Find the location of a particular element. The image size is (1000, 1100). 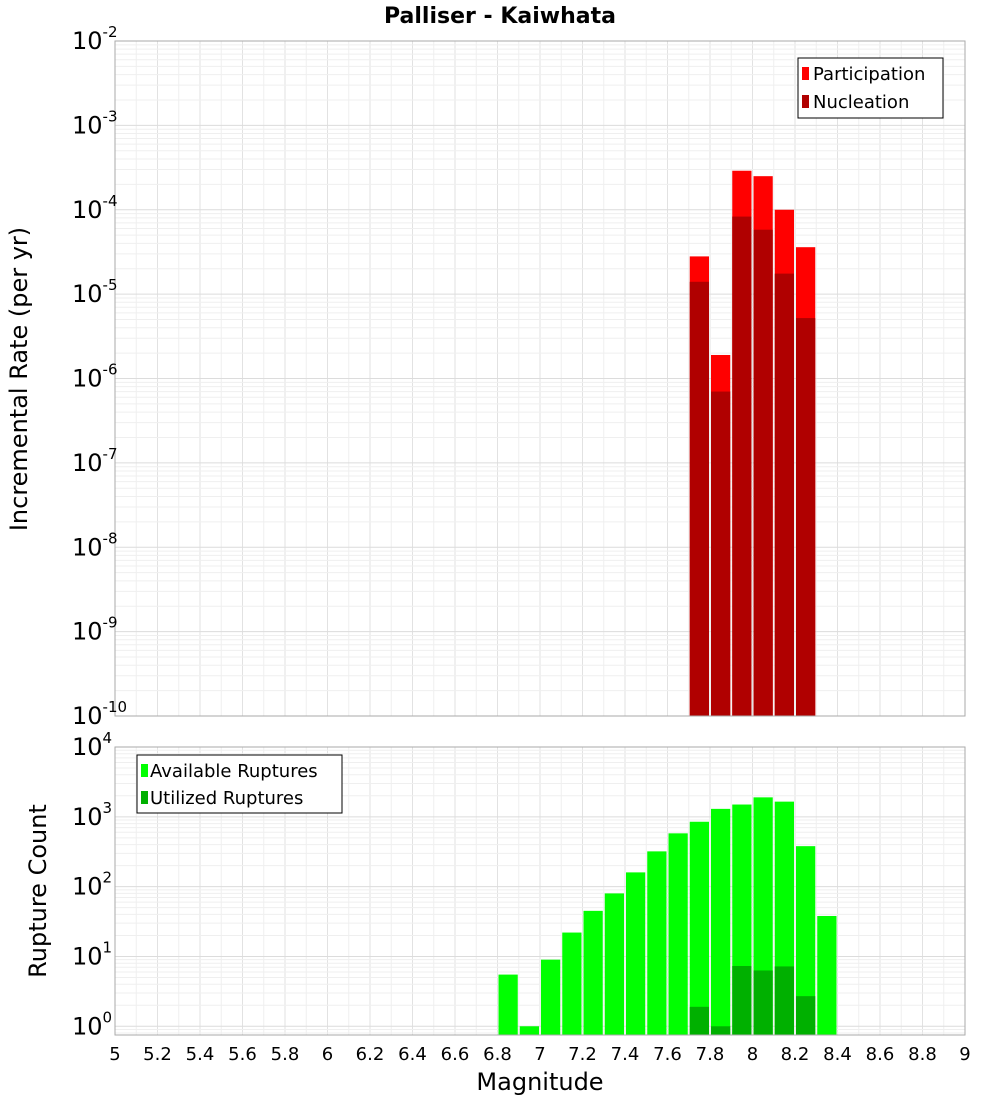

y-tick-label: 10⁻² is located at coordinates (95, 39).